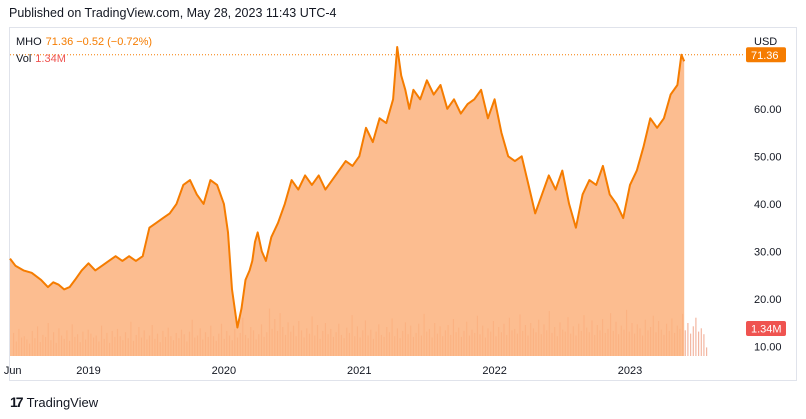 This screenshot has height=419, width=806. Describe the element at coordinates (630, 371) in the screenshot. I see `x-tick-label: 2023` at that location.